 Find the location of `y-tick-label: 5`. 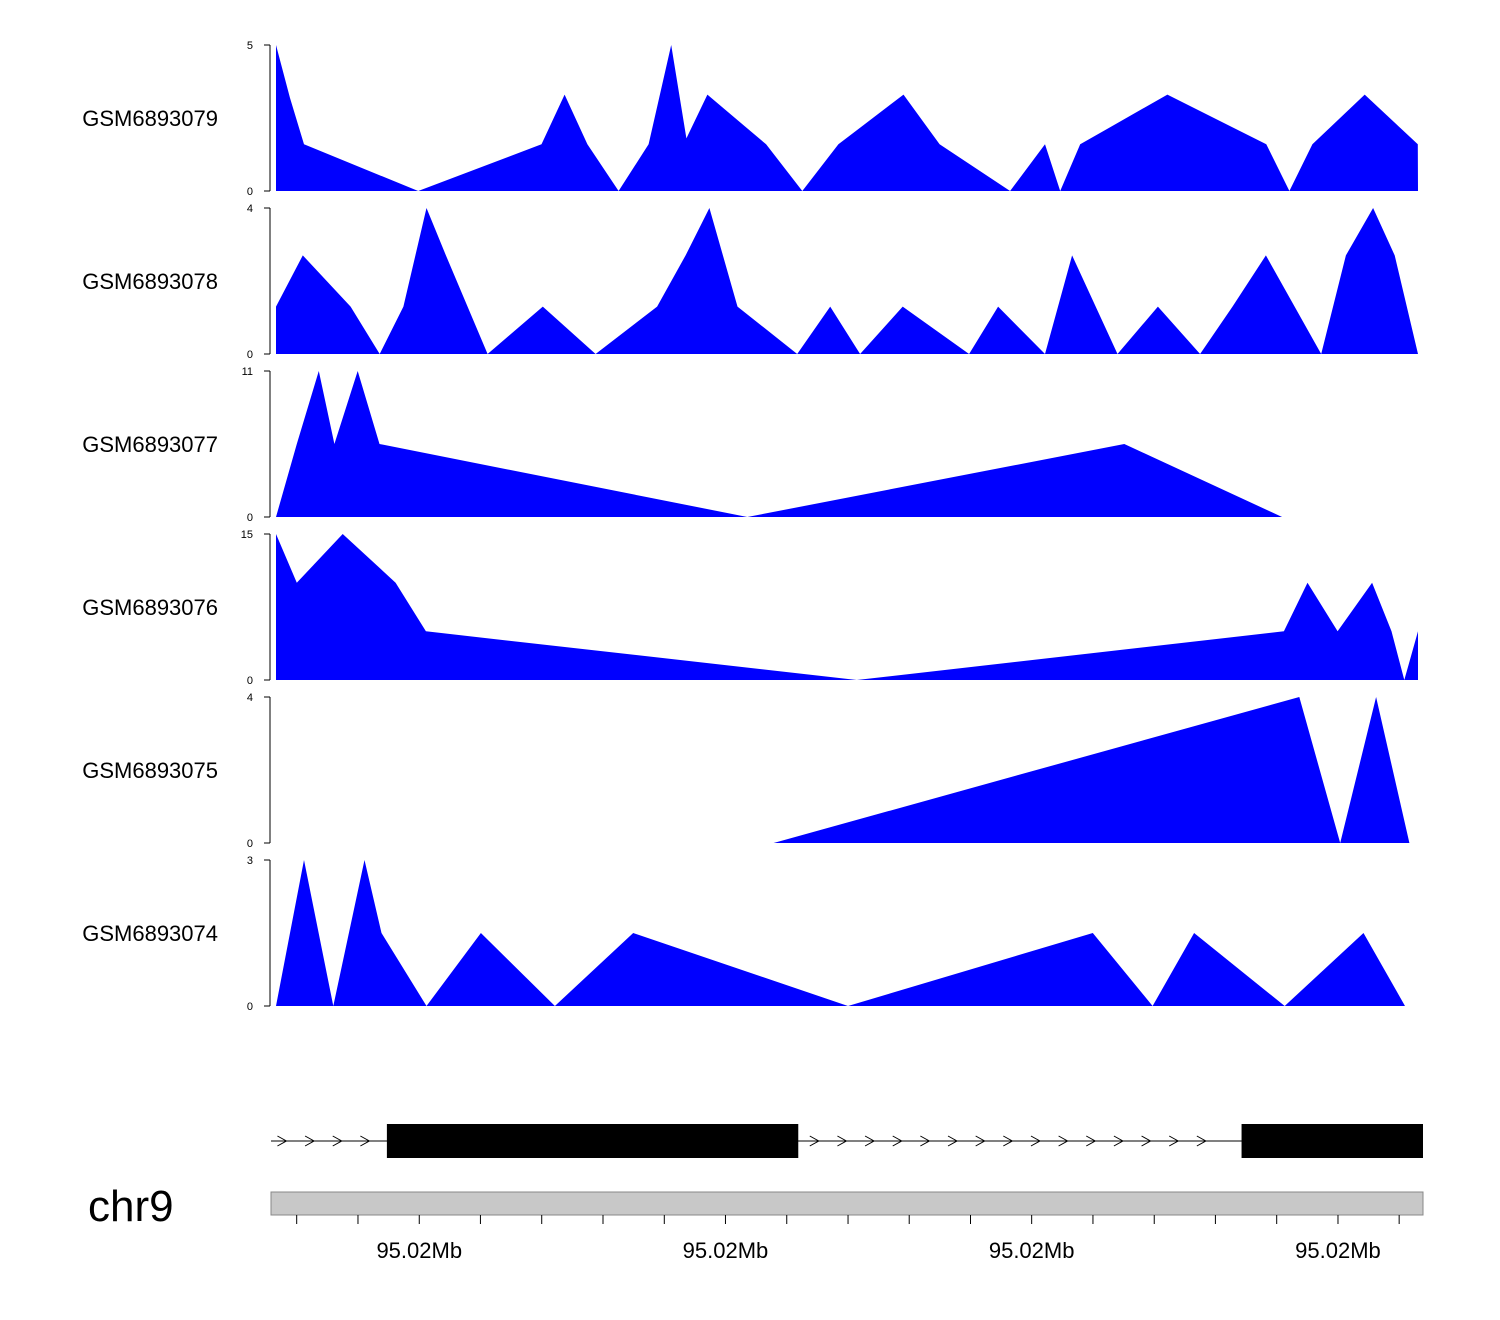

y-tick-label: 5 is located at coordinates (250, 46).